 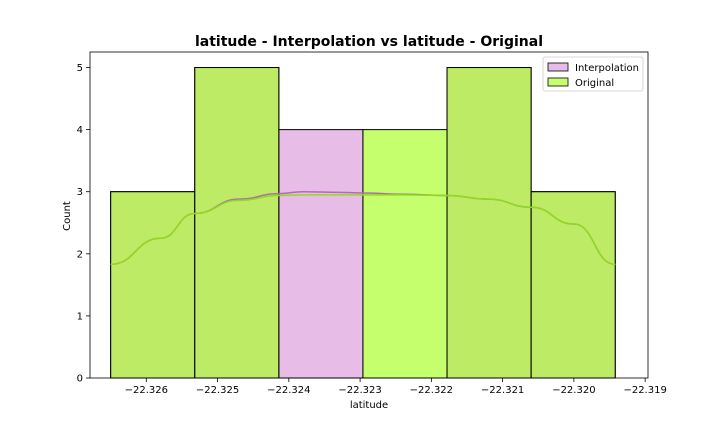 What do you see at coordinates (146, 390) in the screenshot?
I see `x-tick-label: −22.326` at bounding box center [146, 390].